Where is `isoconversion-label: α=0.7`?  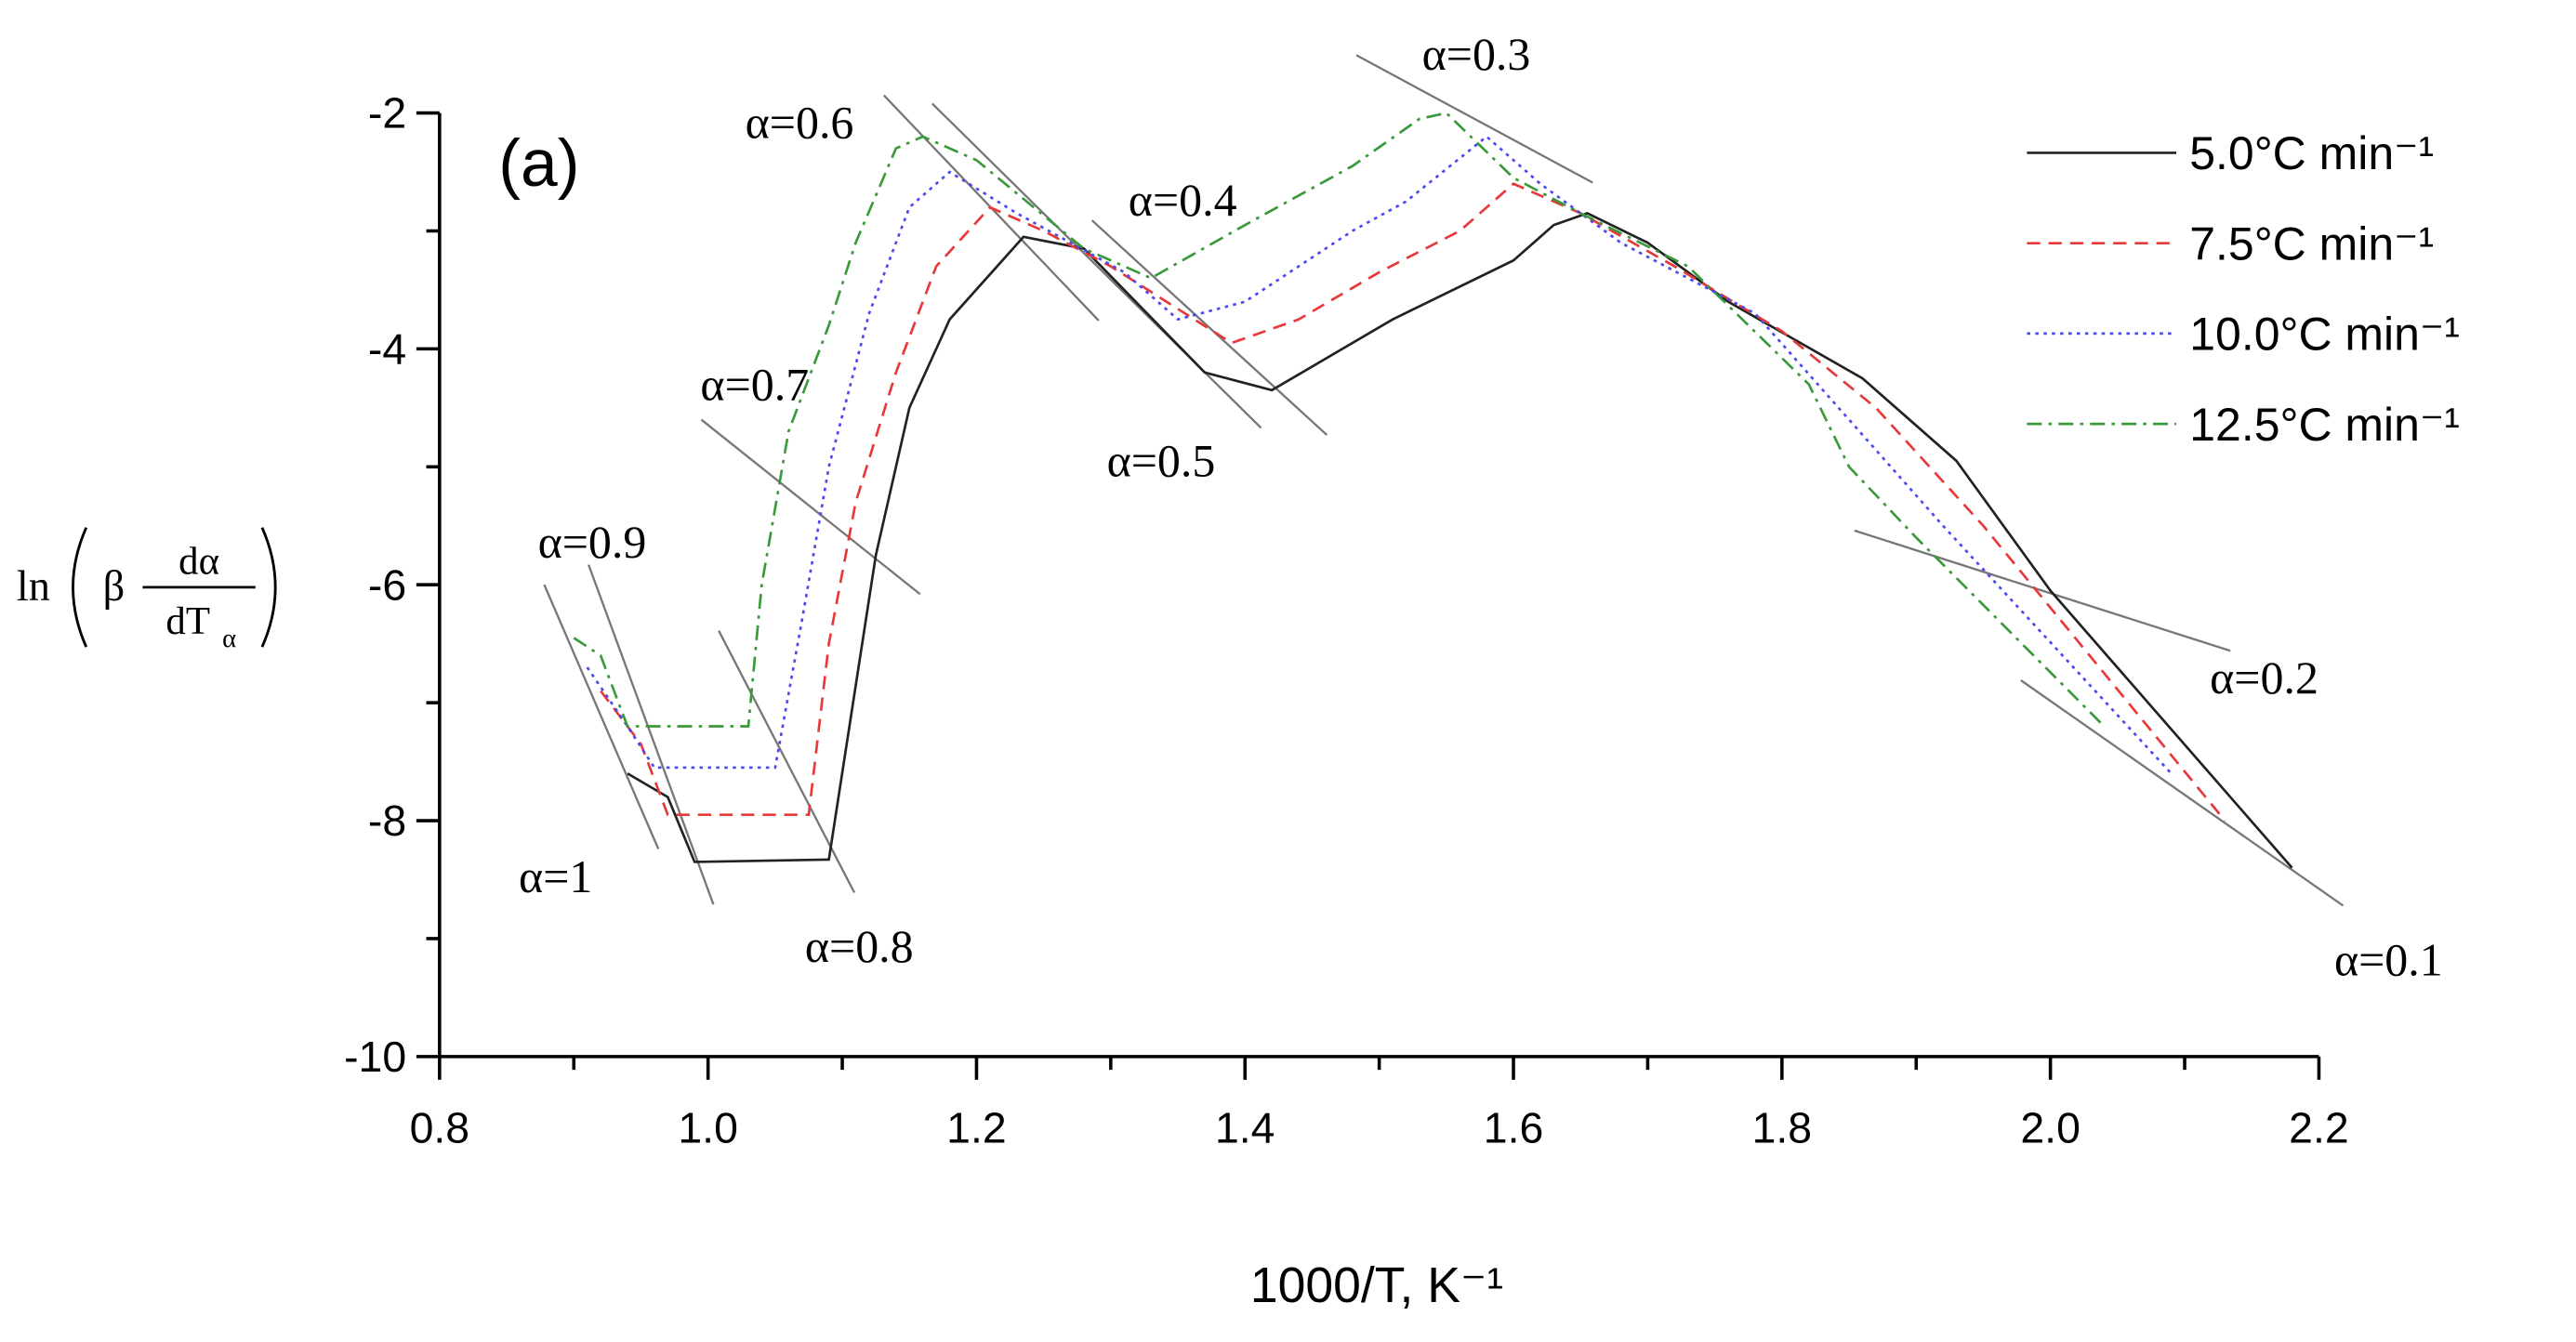
isoconversion-label: α=0.7 is located at coordinates (754, 384).